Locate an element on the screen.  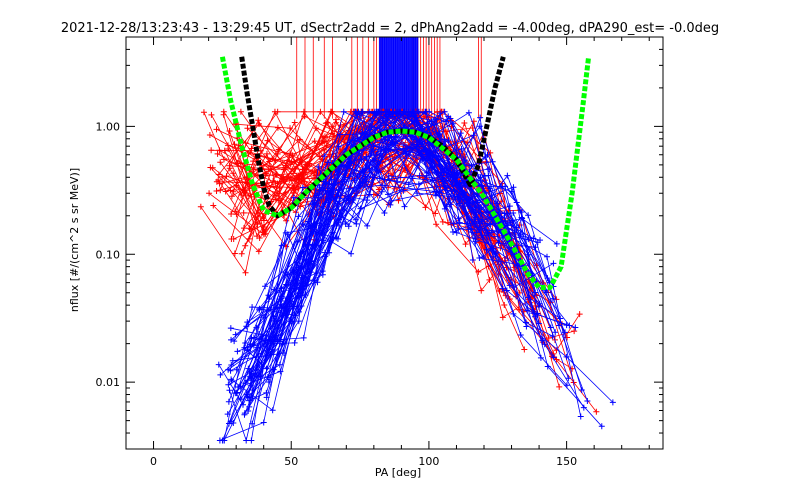
y-axis-label: nflux [#/(cm^2 s sr MeV)] is located at coordinates (74, 240).